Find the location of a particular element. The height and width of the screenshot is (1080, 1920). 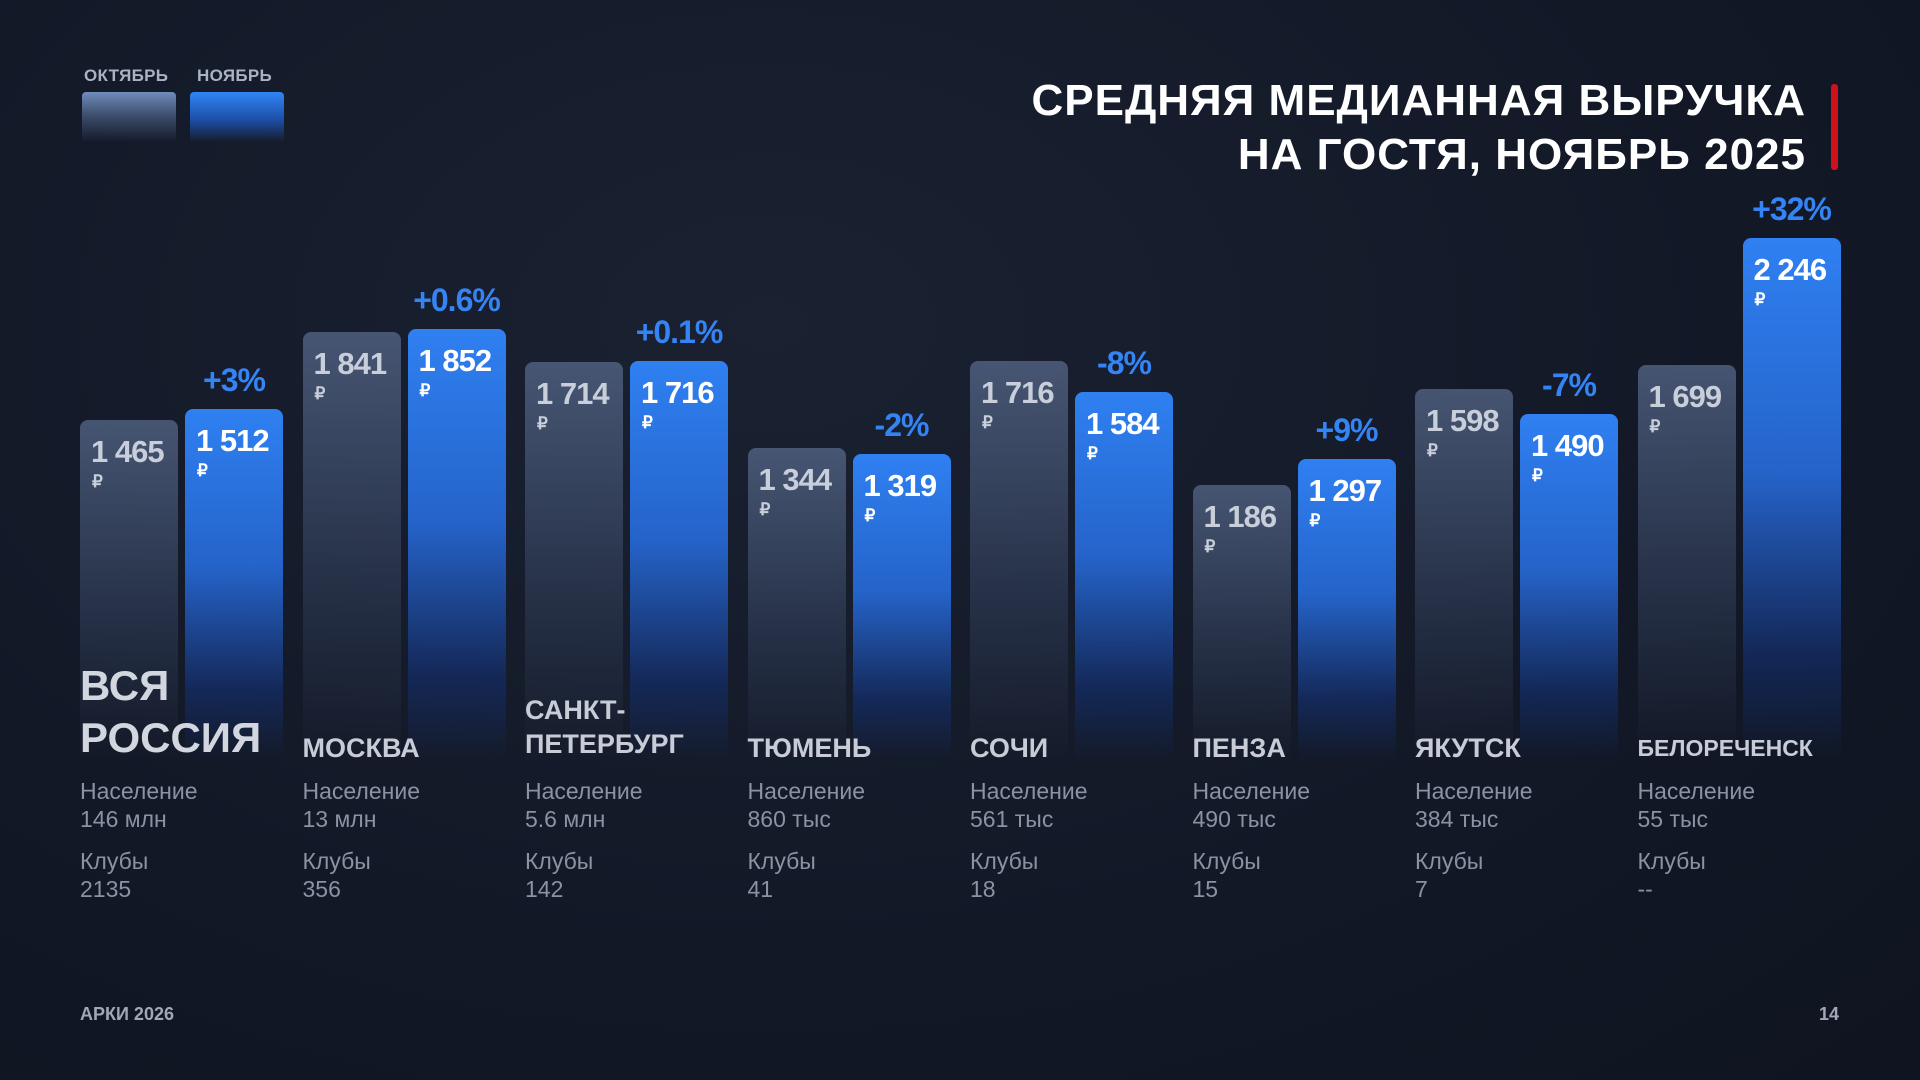

october-bar: 1 716 ₽ is located at coordinates (1019, 560).